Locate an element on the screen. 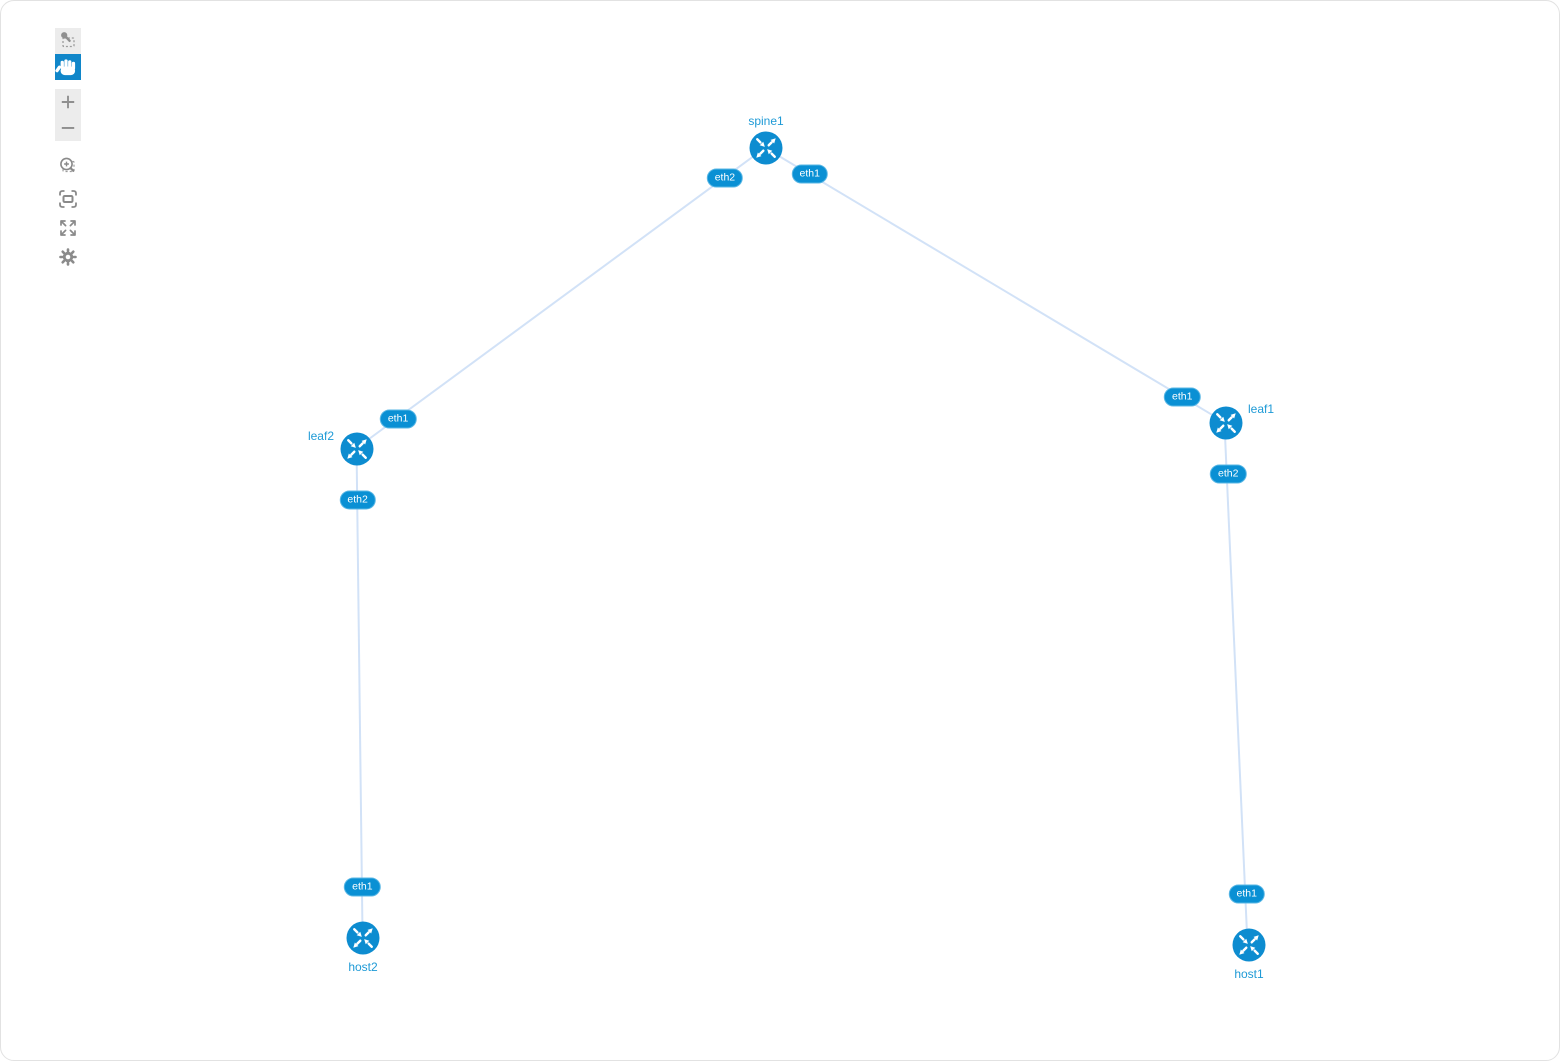  node-host2 is located at coordinates (363, 938).